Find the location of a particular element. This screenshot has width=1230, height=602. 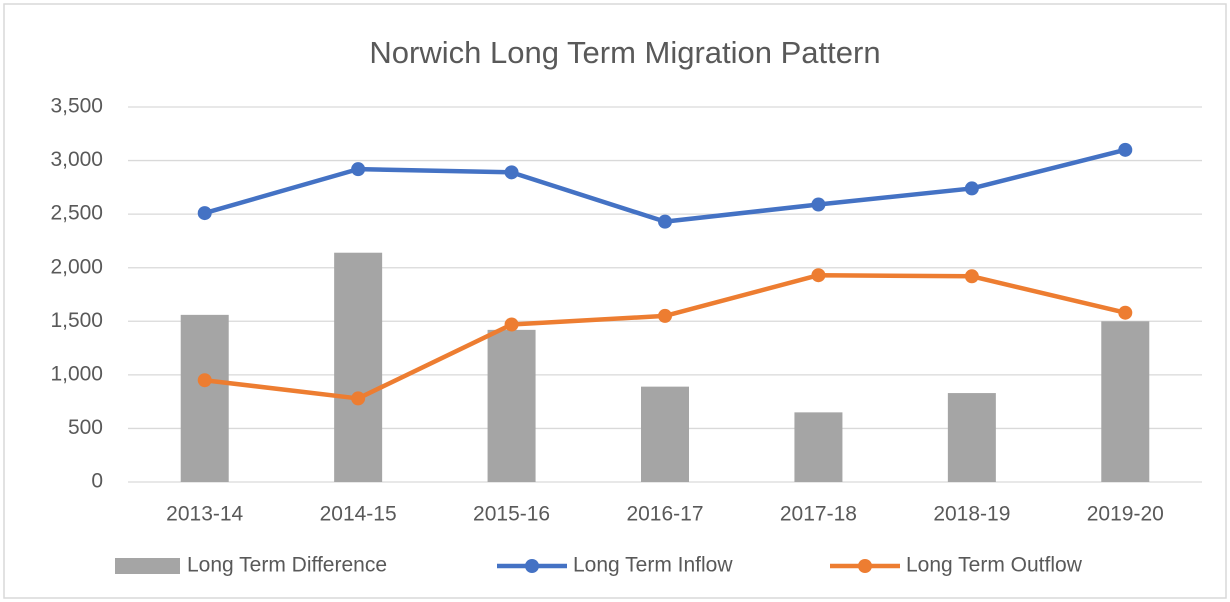

x-tick-label: 2019-20 is located at coordinates (1125, 514).